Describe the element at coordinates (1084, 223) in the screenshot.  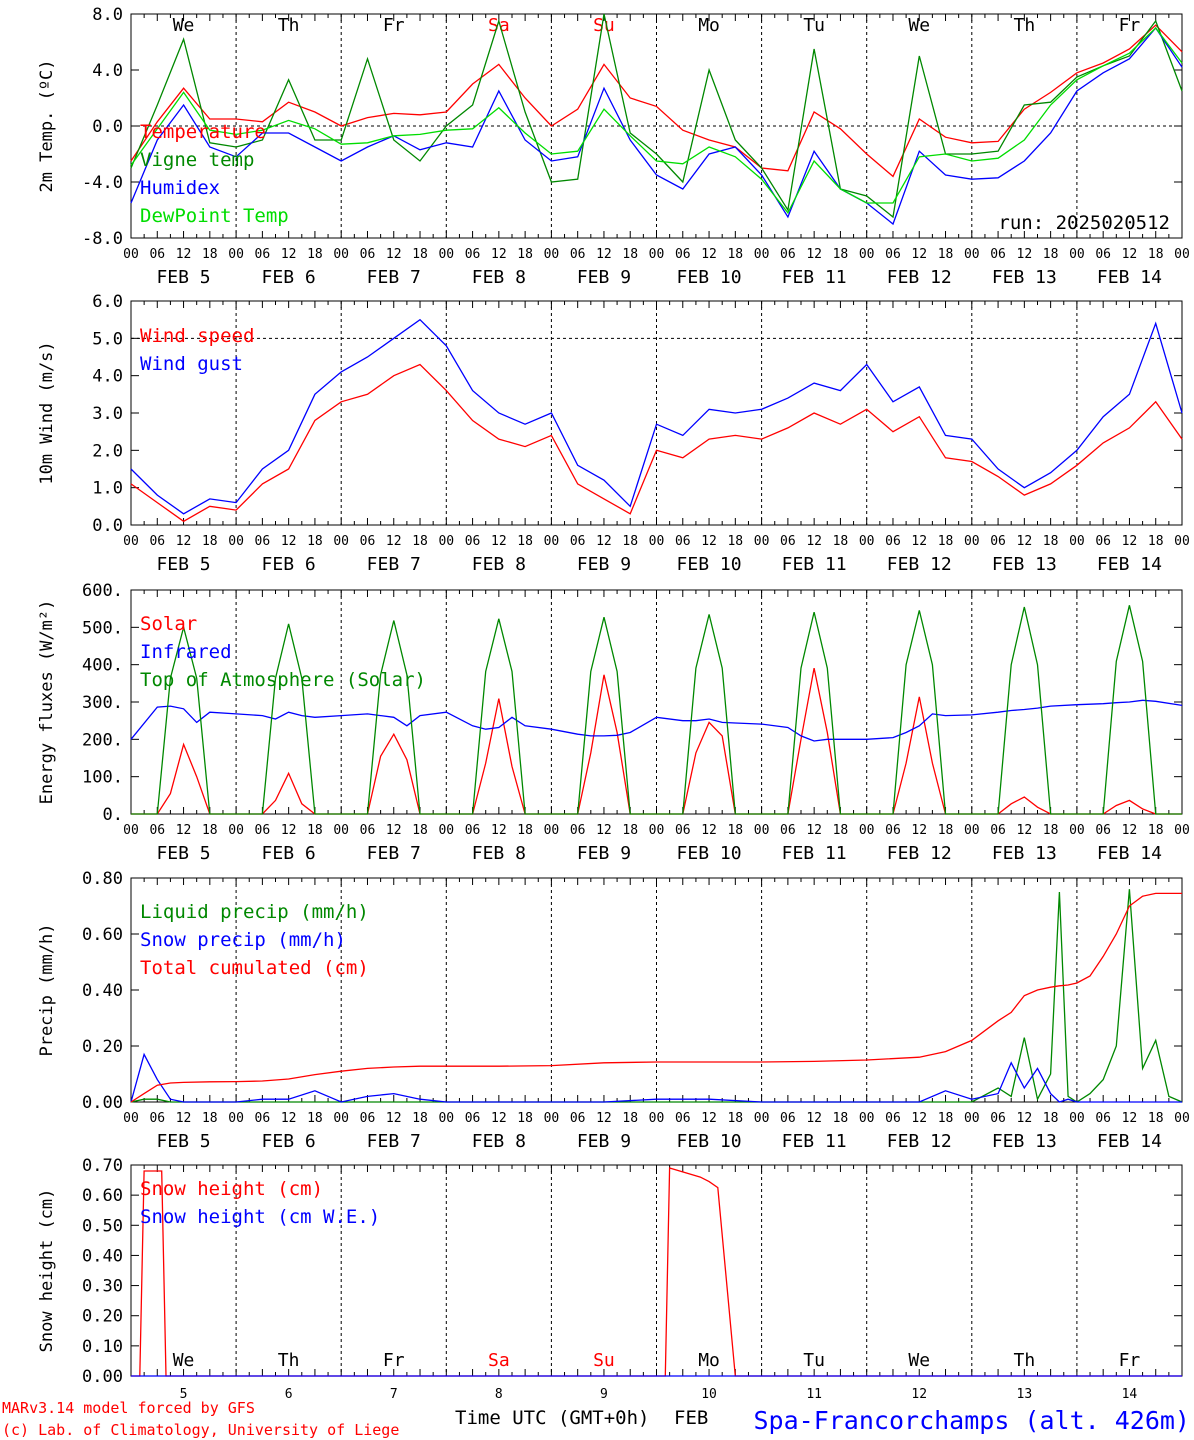
I see `run-label: run: 2025020512` at that location.